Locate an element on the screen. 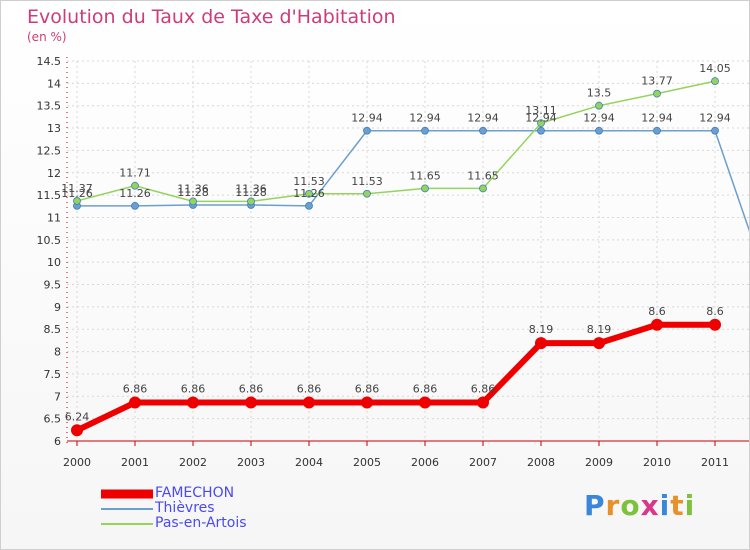 This screenshot has width=750, height=550. data-label: 11.71 is located at coordinates (135, 173).